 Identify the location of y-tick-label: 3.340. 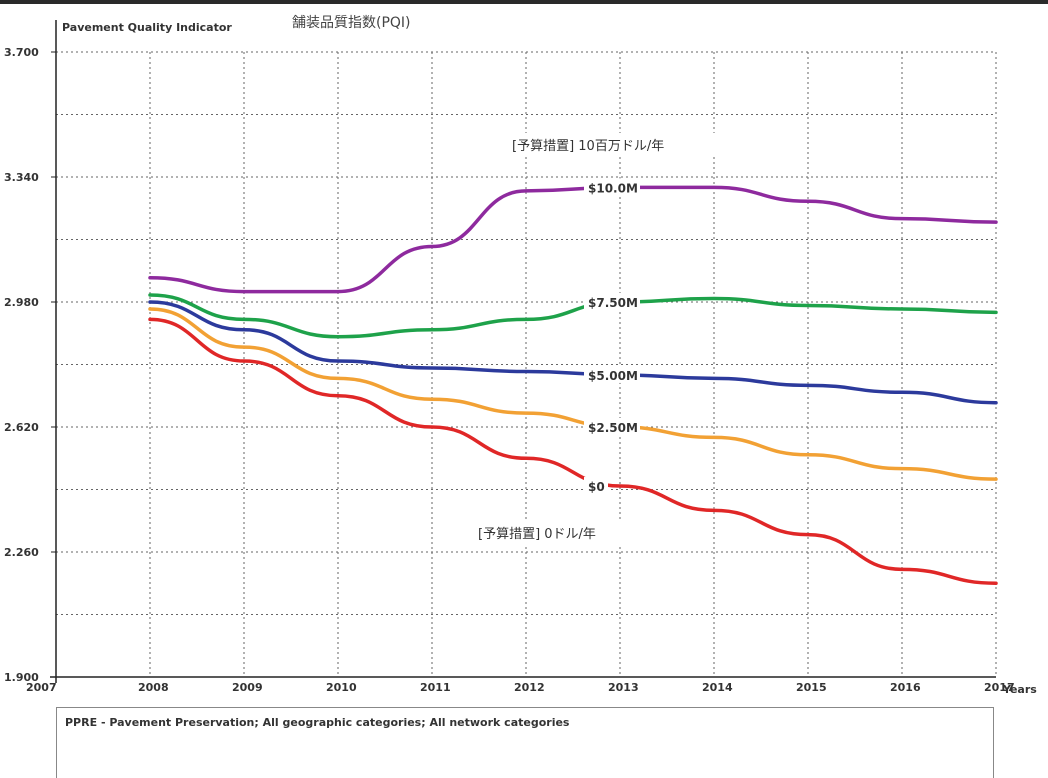
(21, 177).